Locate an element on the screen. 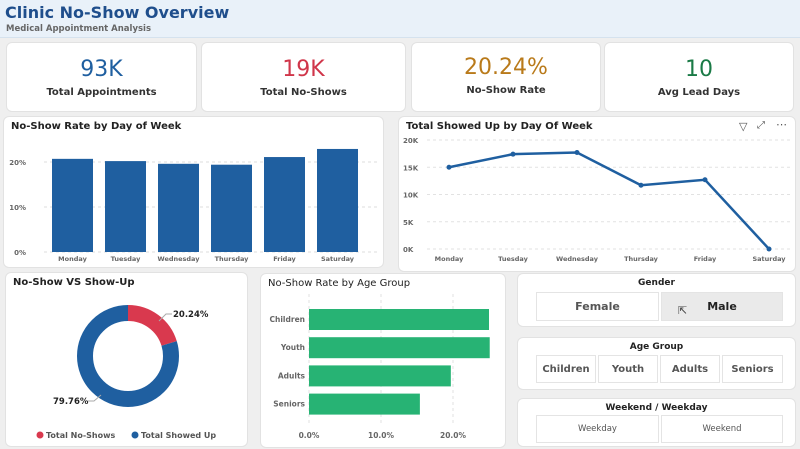 This screenshot has width=800, height=449. y-tick-label: Youth is located at coordinates (292, 347).